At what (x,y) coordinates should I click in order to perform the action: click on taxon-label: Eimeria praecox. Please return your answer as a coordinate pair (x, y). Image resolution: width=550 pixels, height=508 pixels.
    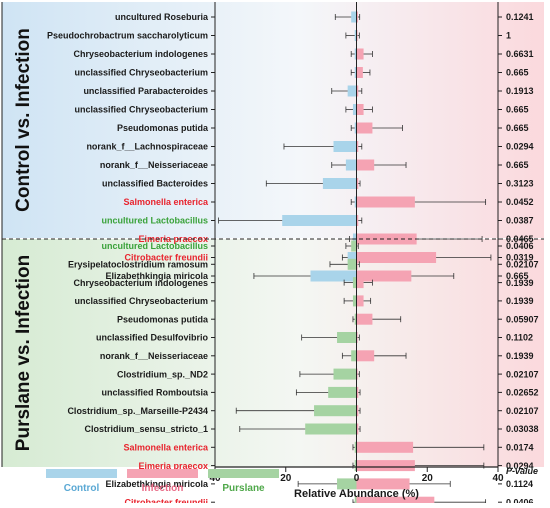
    Looking at the image, I should click on (173, 466).